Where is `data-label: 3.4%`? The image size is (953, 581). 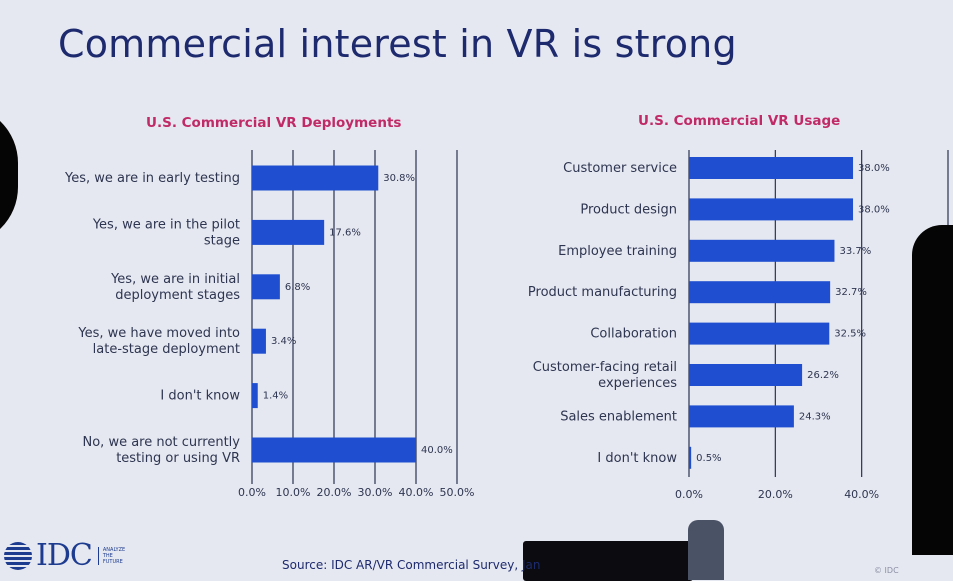 data-label: 3.4% is located at coordinates (283, 341).